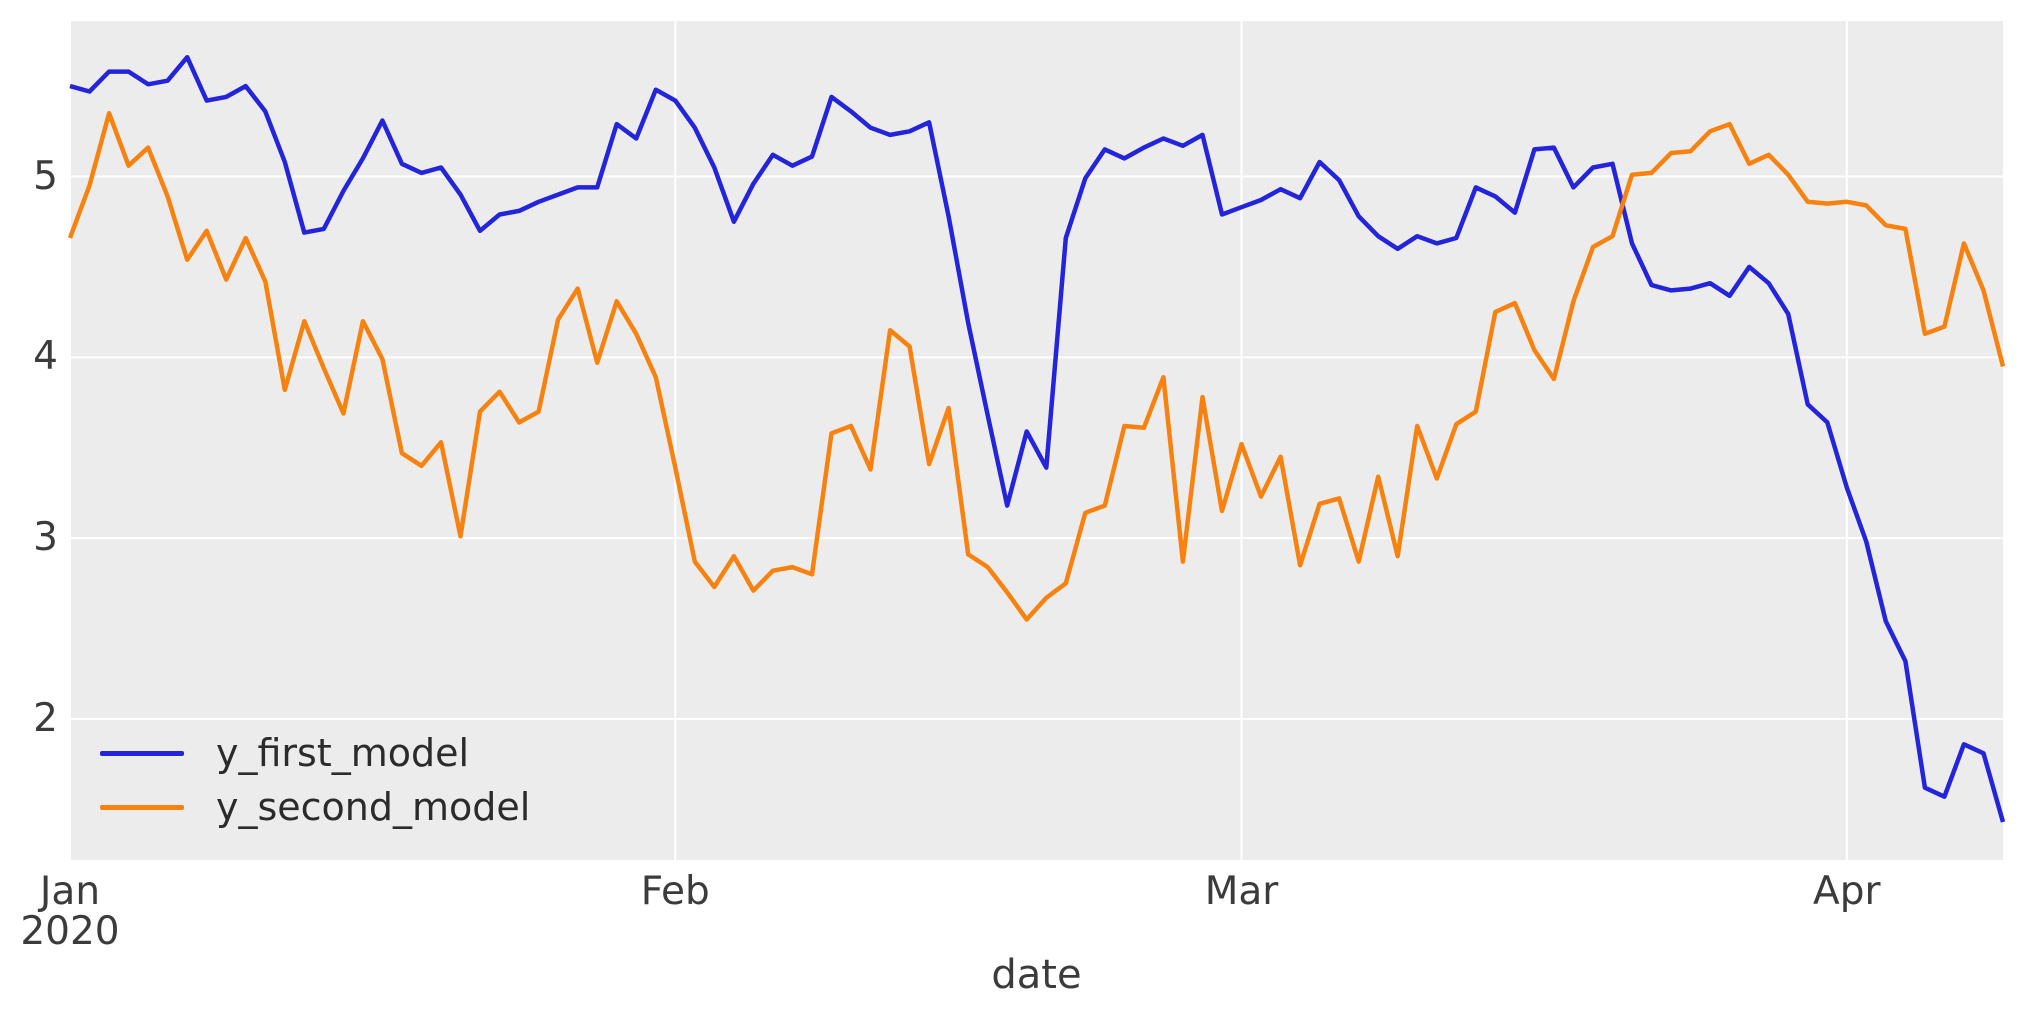  What do you see at coordinates (1241, 891) in the screenshot?
I see `x-tick-label: Mar` at bounding box center [1241, 891].